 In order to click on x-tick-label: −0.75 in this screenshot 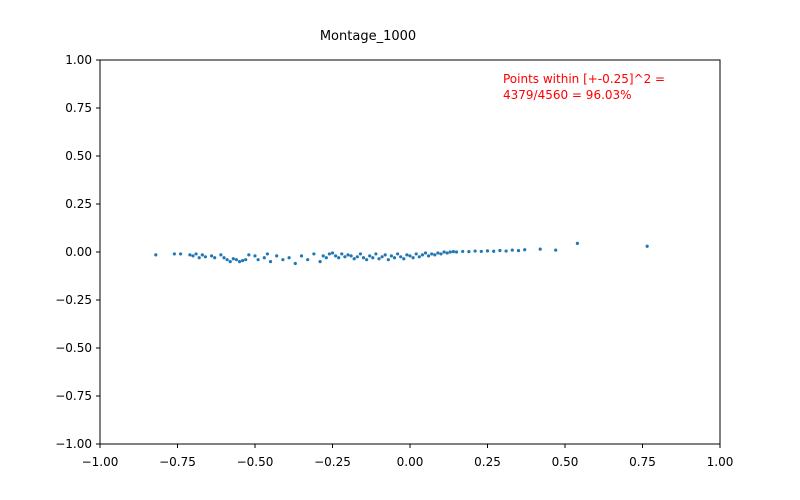, I will do `click(177, 462)`.